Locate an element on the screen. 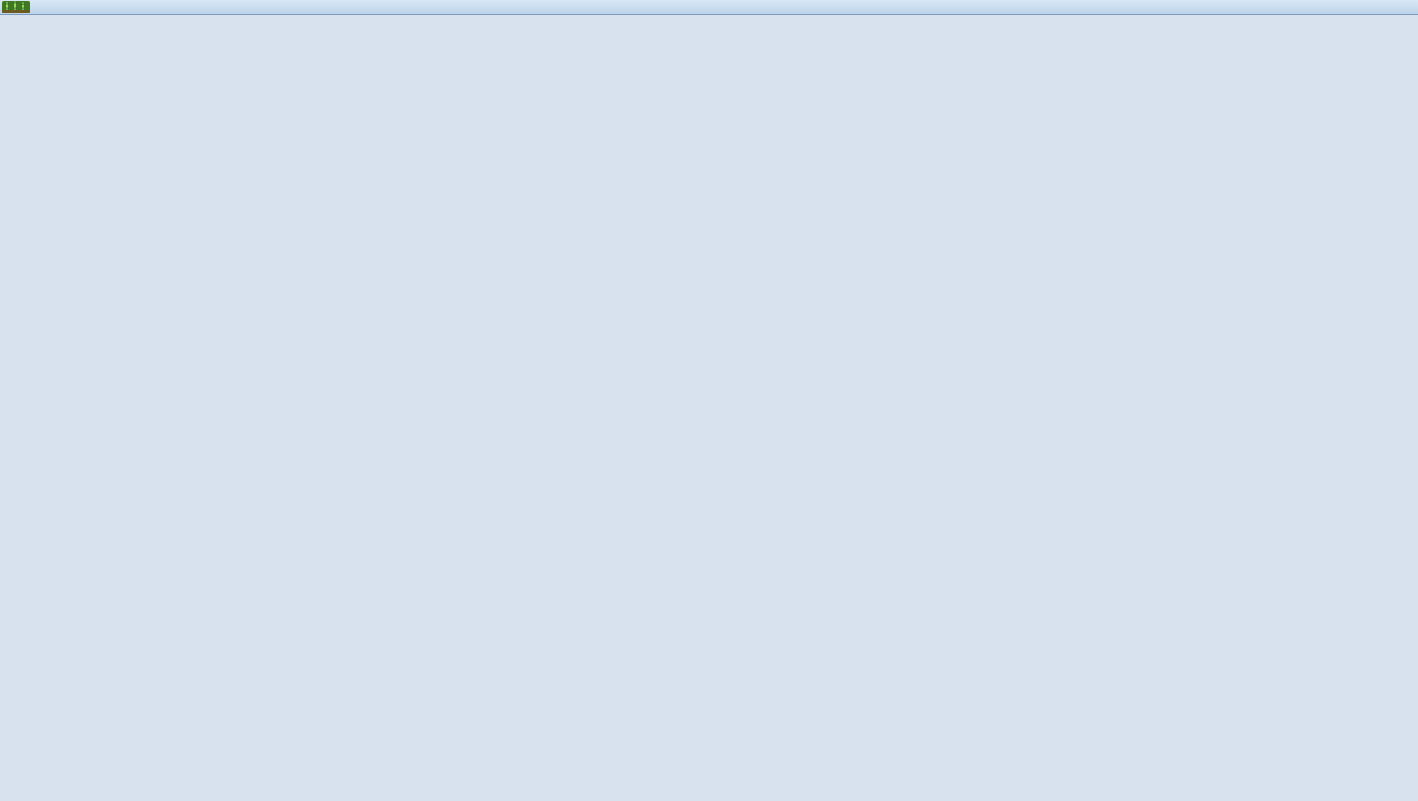 The width and height of the screenshot is (1418, 801). data-adjustment-note-weekly is located at coordinates (6, 632).